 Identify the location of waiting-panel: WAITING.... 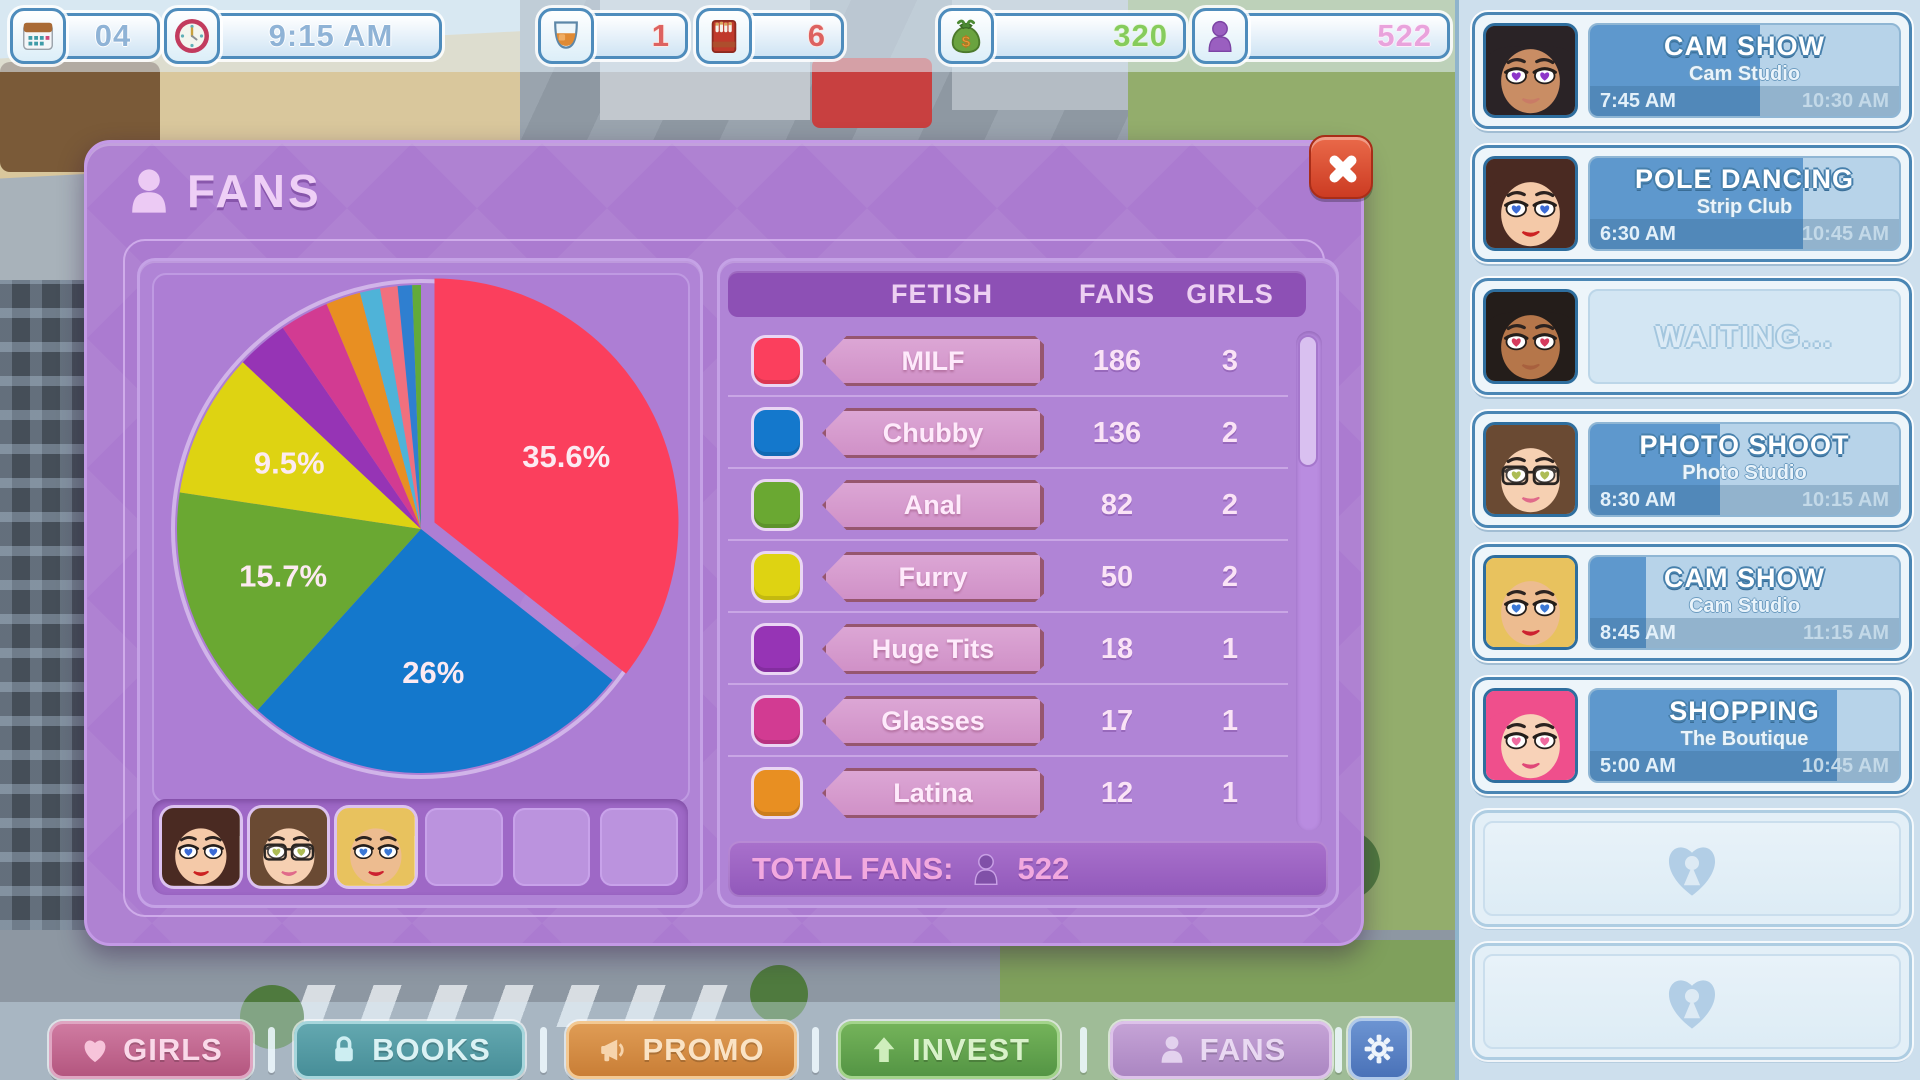
(1744, 336).